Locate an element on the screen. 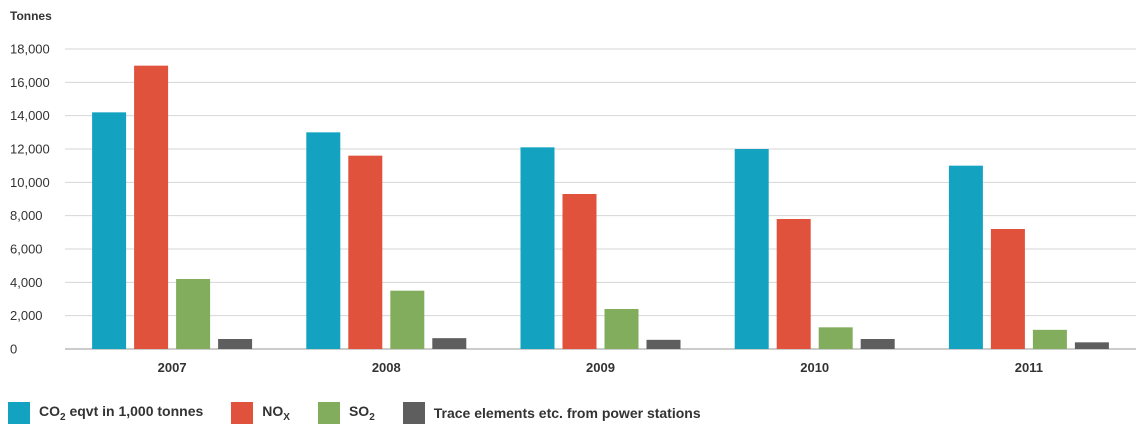 Image resolution: width=1138 pixels, height=425 pixels. y-tick-label: 16,000 is located at coordinates (30, 82).